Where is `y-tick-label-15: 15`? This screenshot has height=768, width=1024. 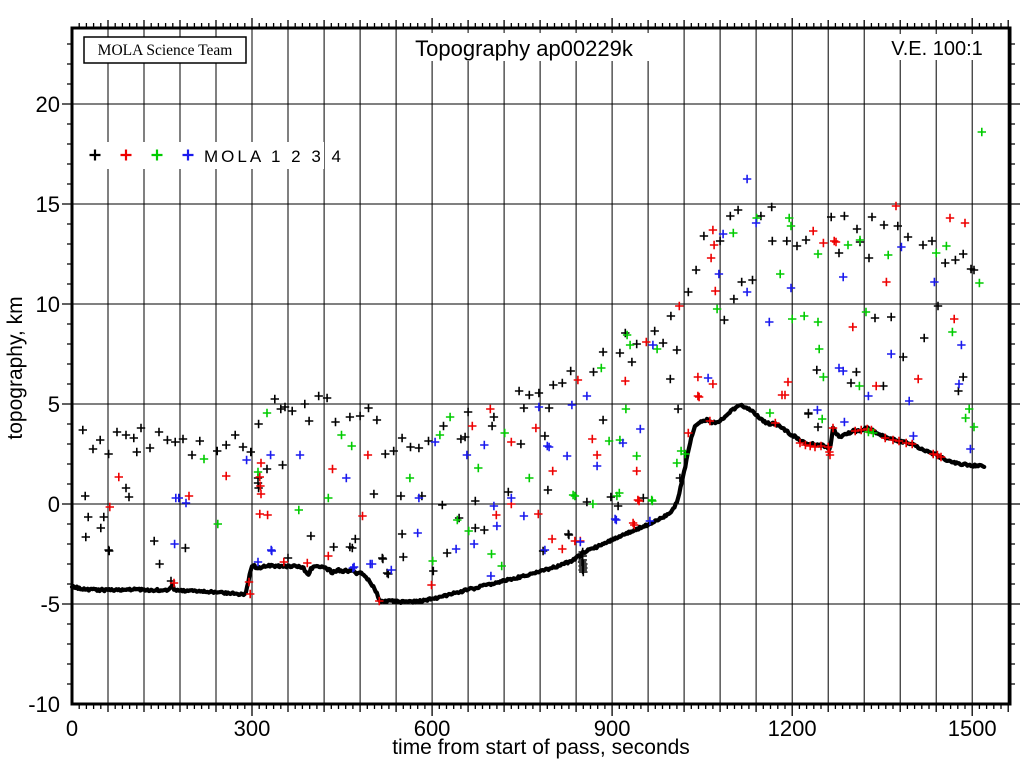 y-tick-label-15: 15 is located at coordinates (48, 204).